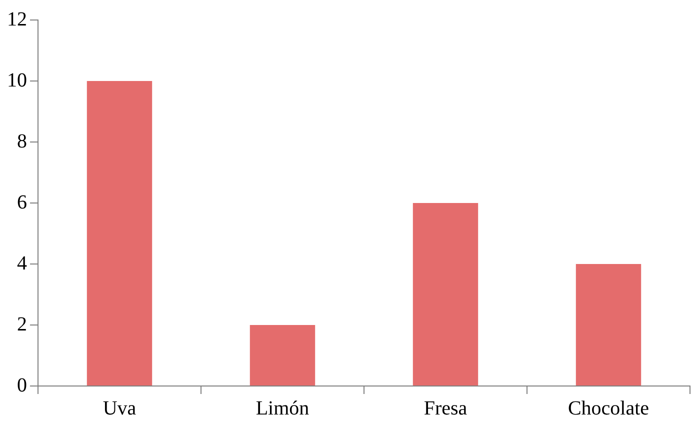 The width and height of the screenshot is (694, 428). What do you see at coordinates (446, 408) in the screenshot?
I see `x-tick-label: Fresa` at bounding box center [446, 408].